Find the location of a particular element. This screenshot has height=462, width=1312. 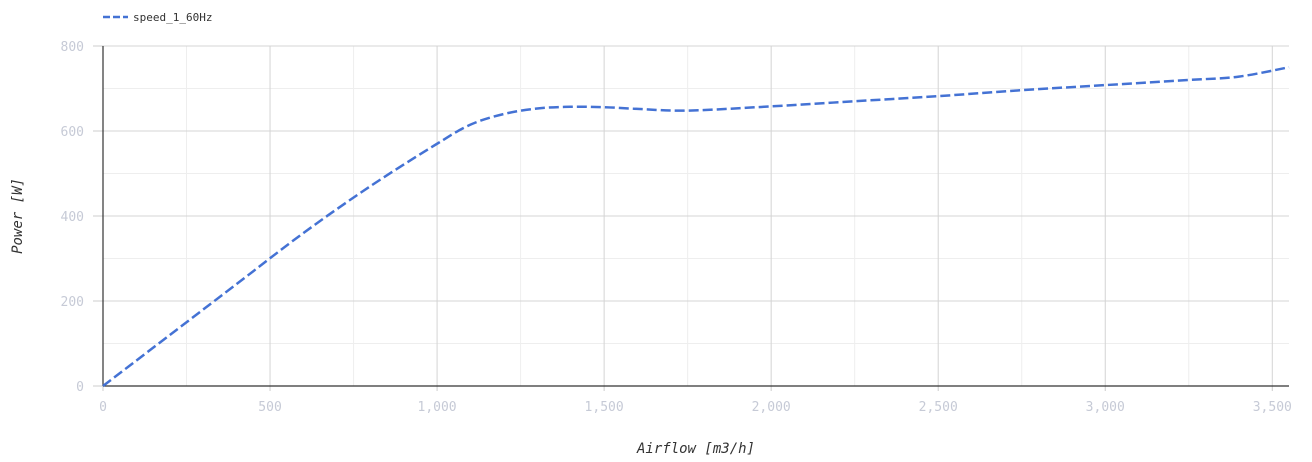

y-tick-labels: 0 200 400 600 800 is located at coordinates (72, 217).